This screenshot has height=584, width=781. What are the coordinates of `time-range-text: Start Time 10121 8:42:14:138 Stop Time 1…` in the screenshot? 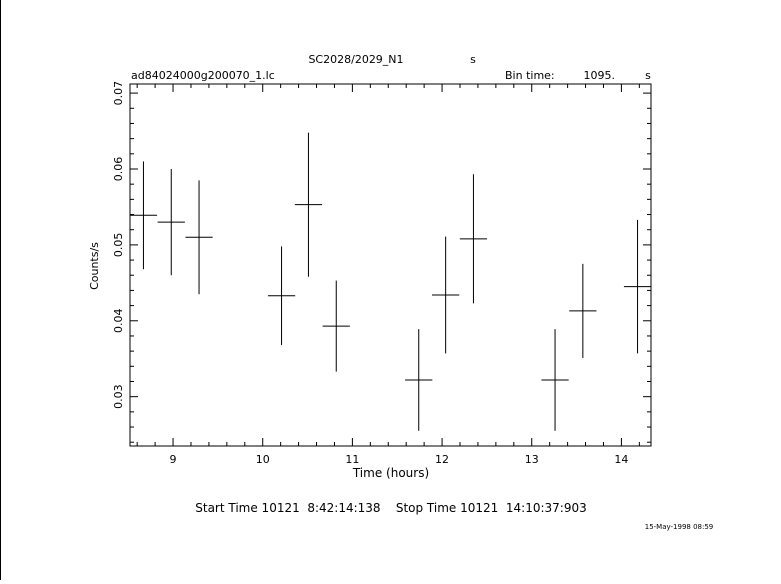 It's located at (391, 508).